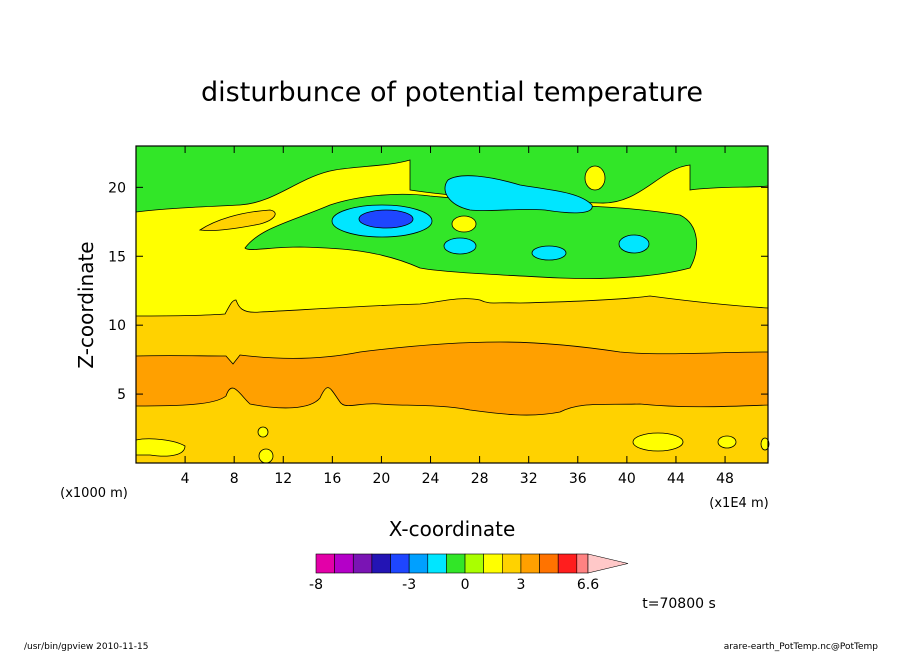  I want to click on colorbar-tick-label: 3, so click(520, 585).